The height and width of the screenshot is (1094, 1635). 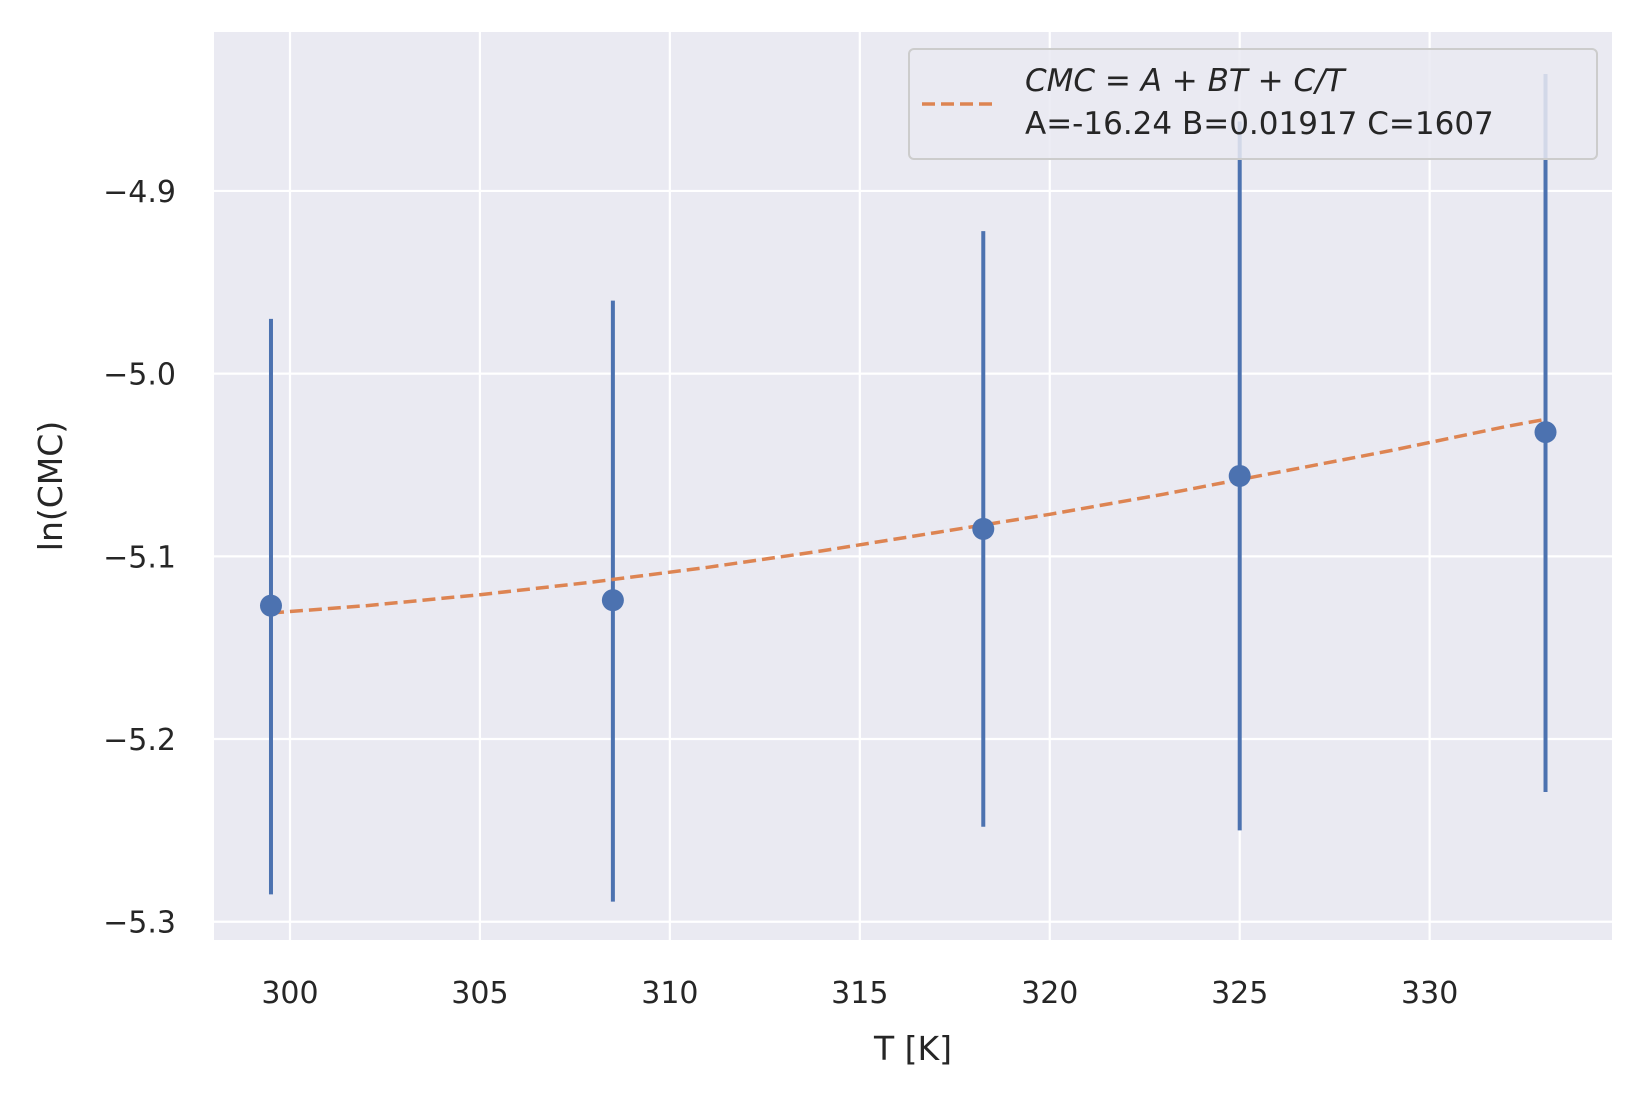 I want to click on x-tick-label: 310, so click(x=669, y=993).